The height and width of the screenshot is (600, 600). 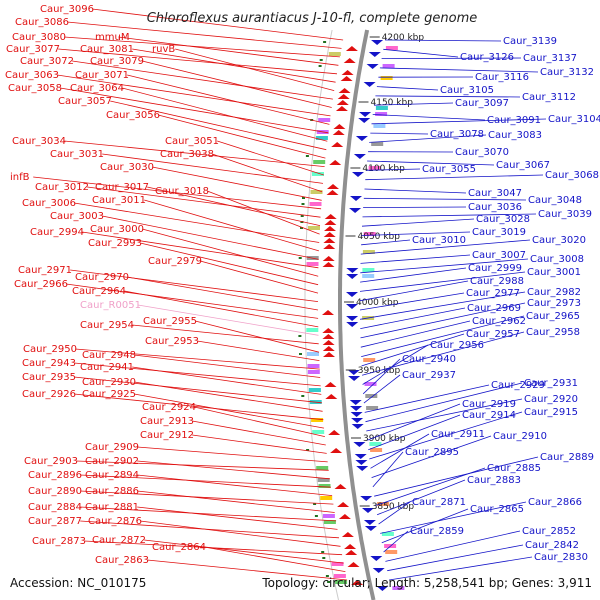 I want to click on gene-label-right: Caur_2911, so click(x=458, y=434).